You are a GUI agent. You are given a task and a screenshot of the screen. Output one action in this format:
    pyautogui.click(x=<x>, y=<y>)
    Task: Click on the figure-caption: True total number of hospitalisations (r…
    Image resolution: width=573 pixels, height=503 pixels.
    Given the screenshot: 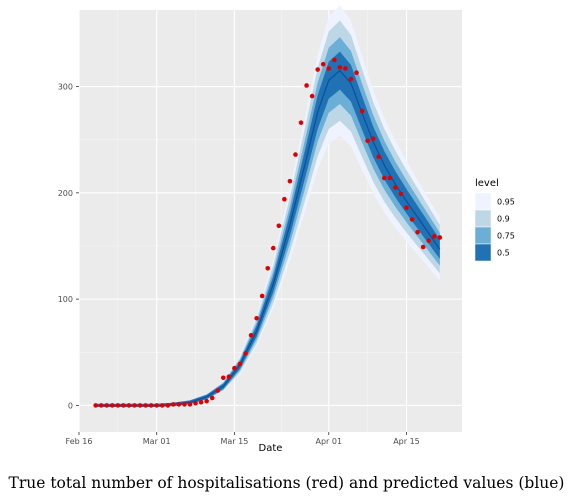 What is the action you would take?
    pyautogui.click(x=286, y=483)
    